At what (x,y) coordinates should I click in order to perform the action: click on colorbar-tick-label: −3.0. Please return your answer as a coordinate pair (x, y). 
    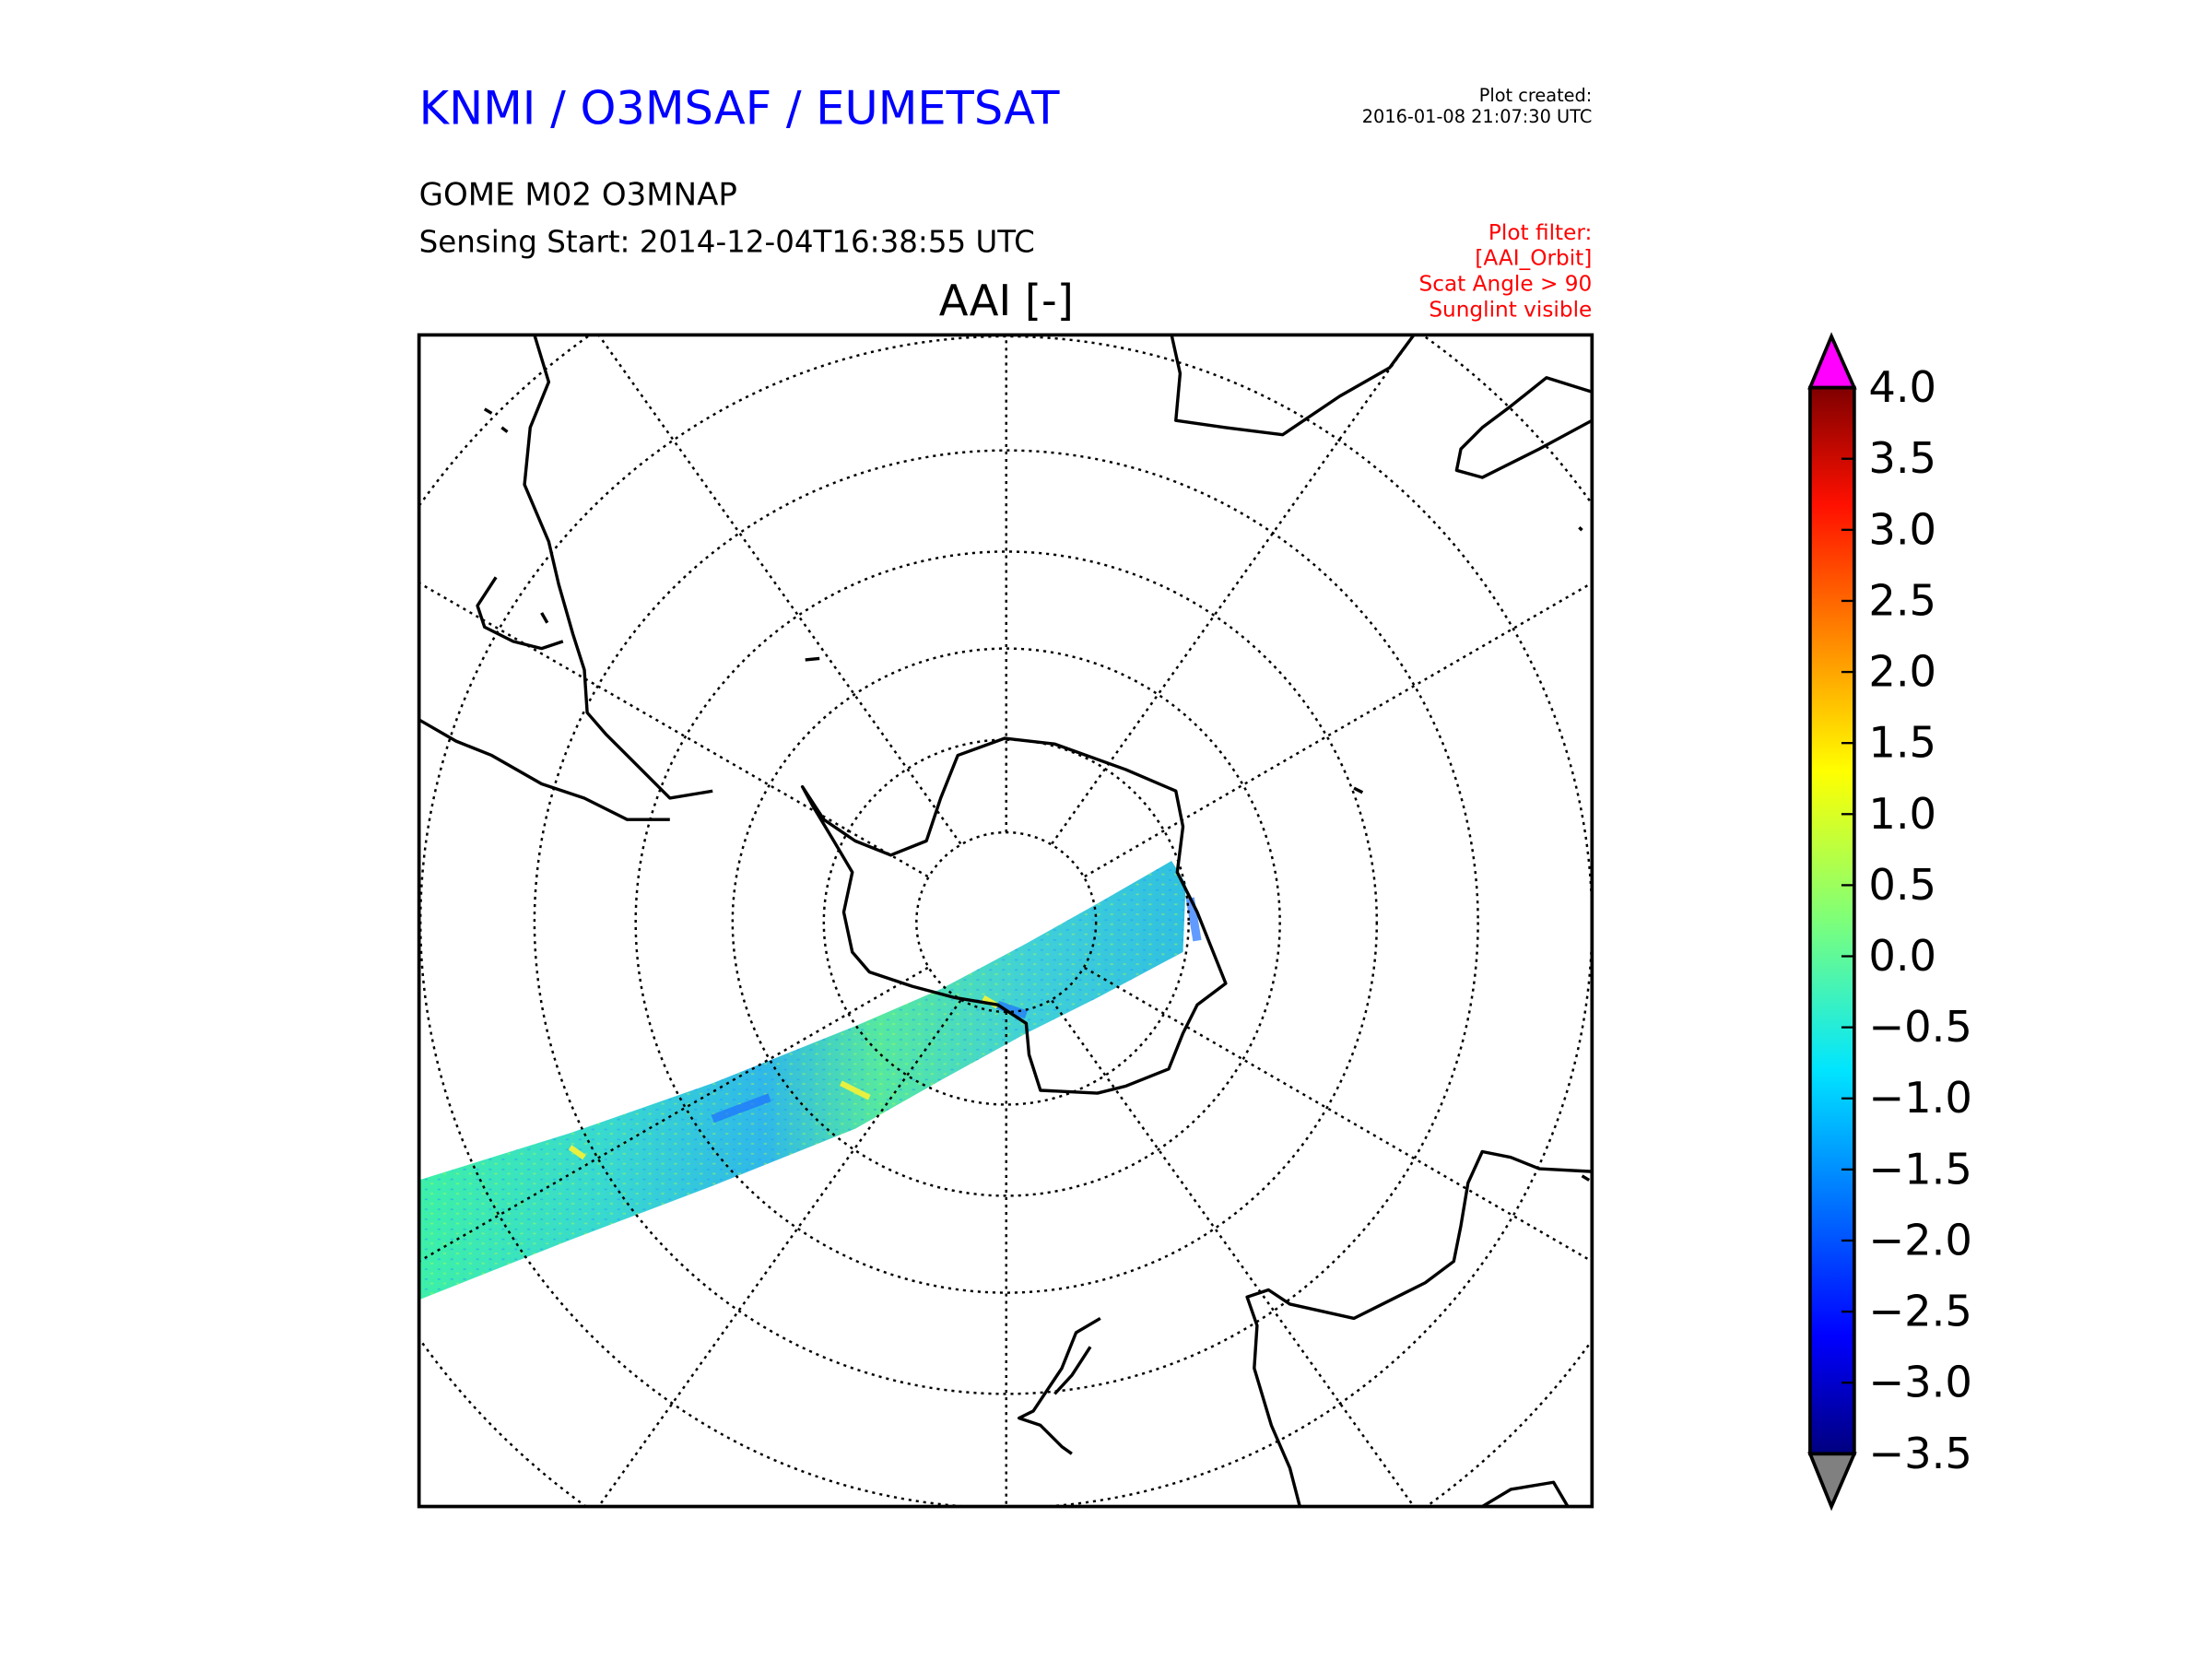
    Looking at the image, I should click on (1920, 1382).